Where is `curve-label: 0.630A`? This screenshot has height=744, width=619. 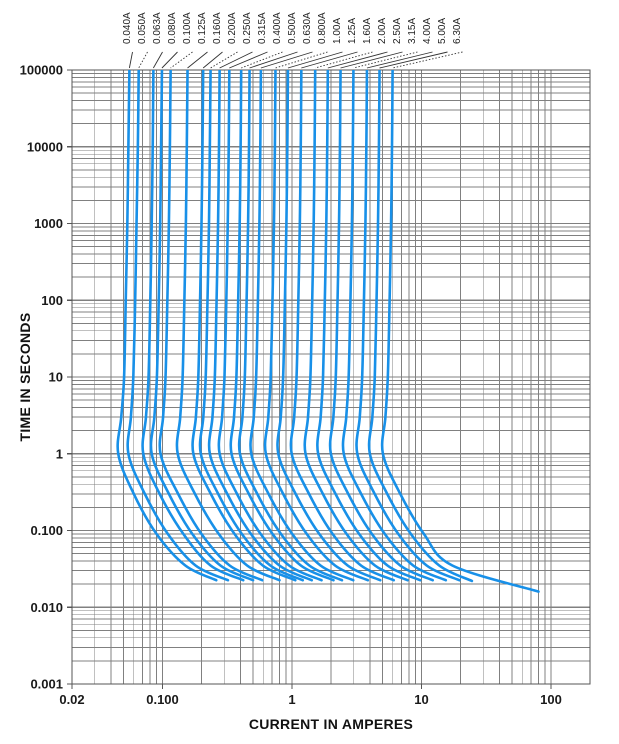
curve-label: 0.630A is located at coordinates (307, 28).